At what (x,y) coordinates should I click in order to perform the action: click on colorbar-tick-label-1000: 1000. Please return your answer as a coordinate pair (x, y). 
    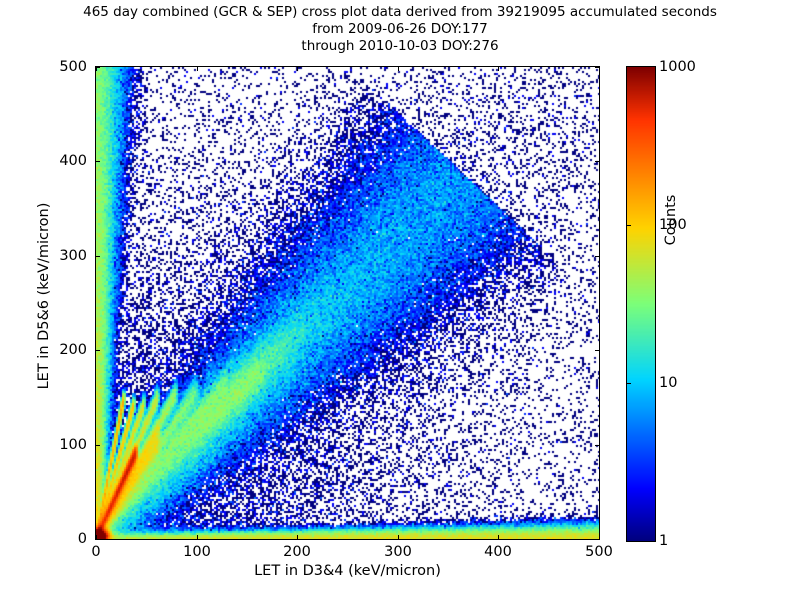
    Looking at the image, I should click on (677, 67).